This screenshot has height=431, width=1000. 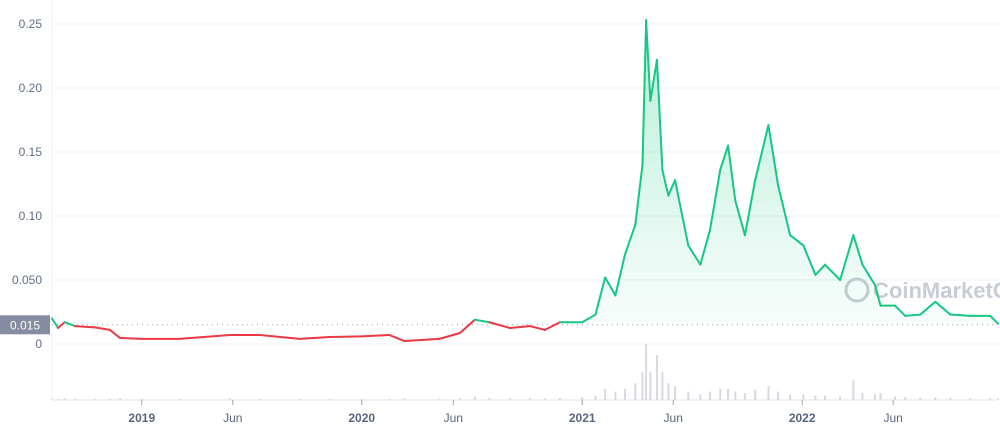 What do you see at coordinates (582, 418) in the screenshot?
I see `x-tick-label: 2021` at bounding box center [582, 418].